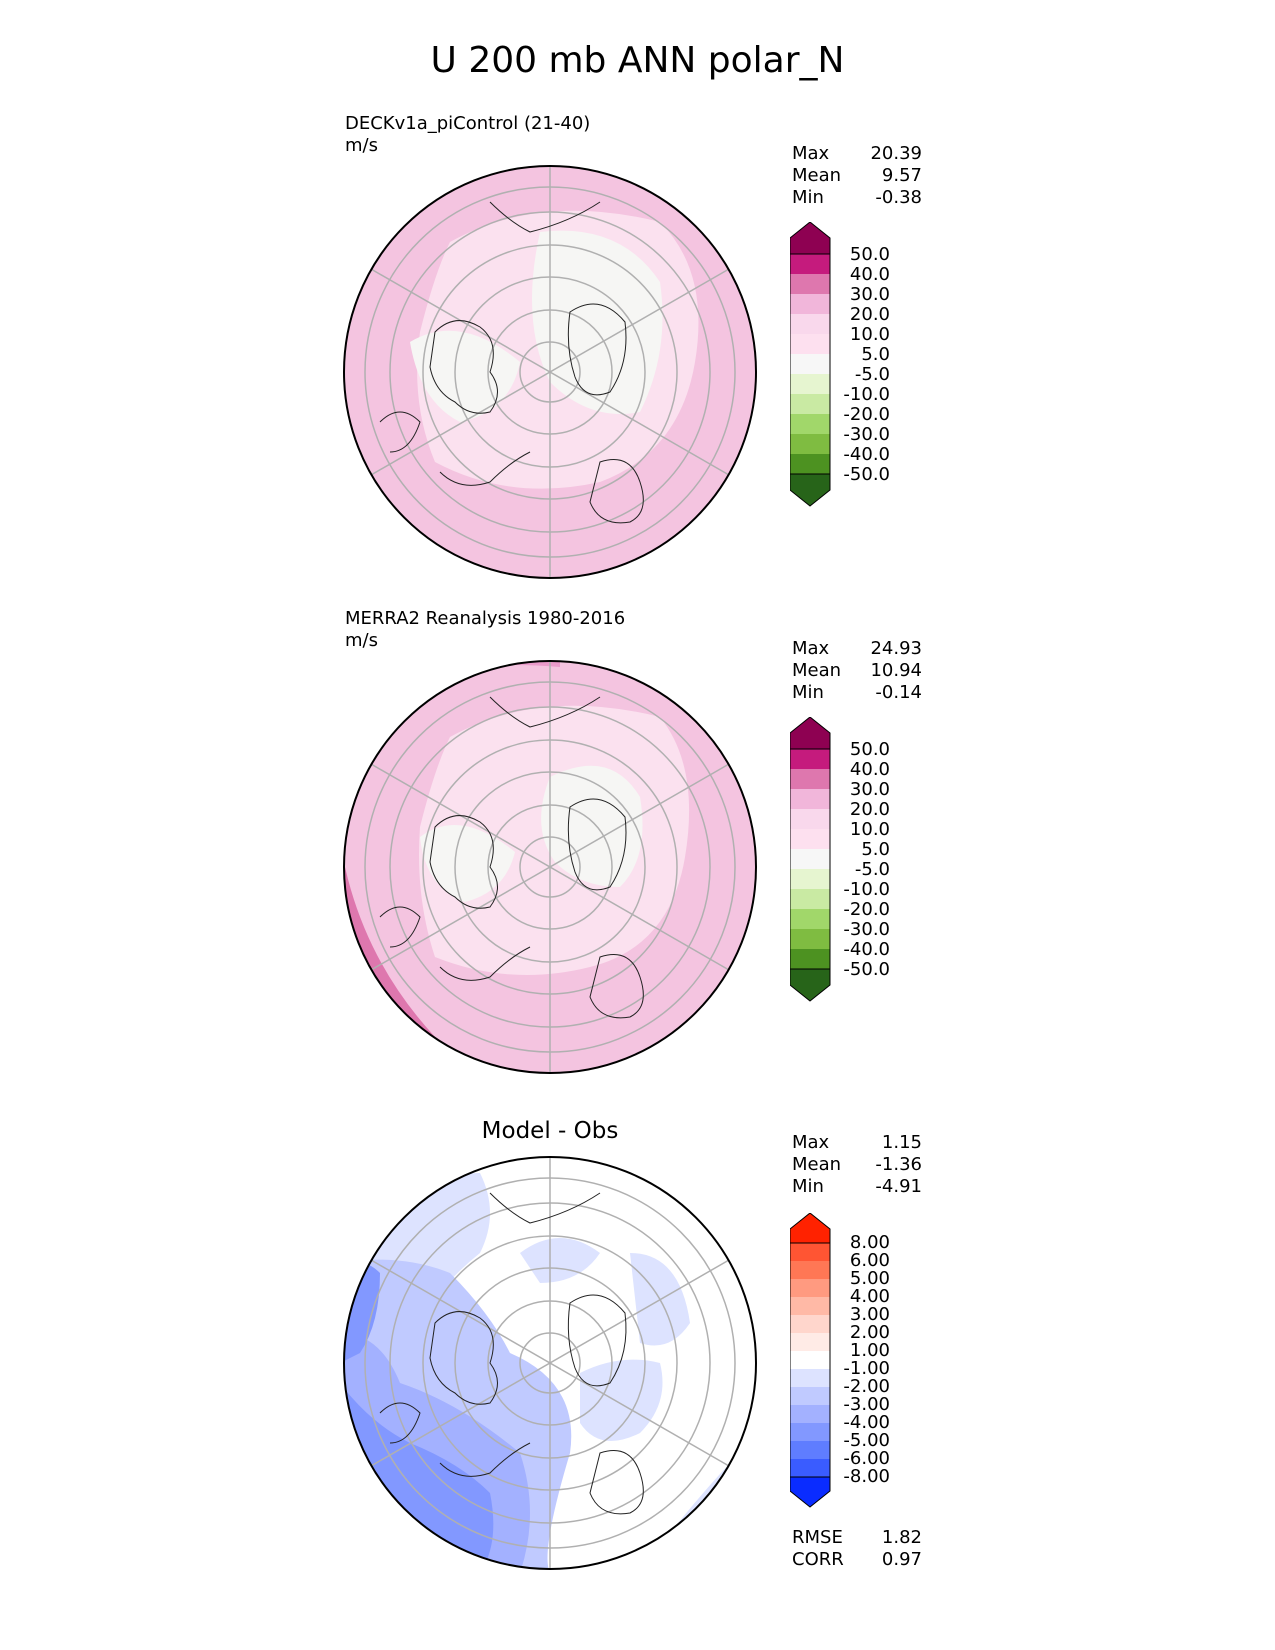 This screenshot has width=1275, height=1650. Describe the element at coordinates (866, 1386) in the screenshot. I see `cbar3-tick: -2.00` at that location.